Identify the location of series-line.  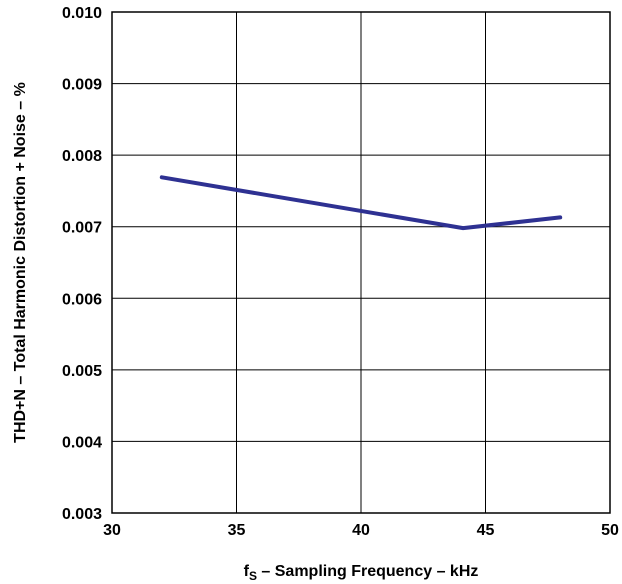
(361, 203).